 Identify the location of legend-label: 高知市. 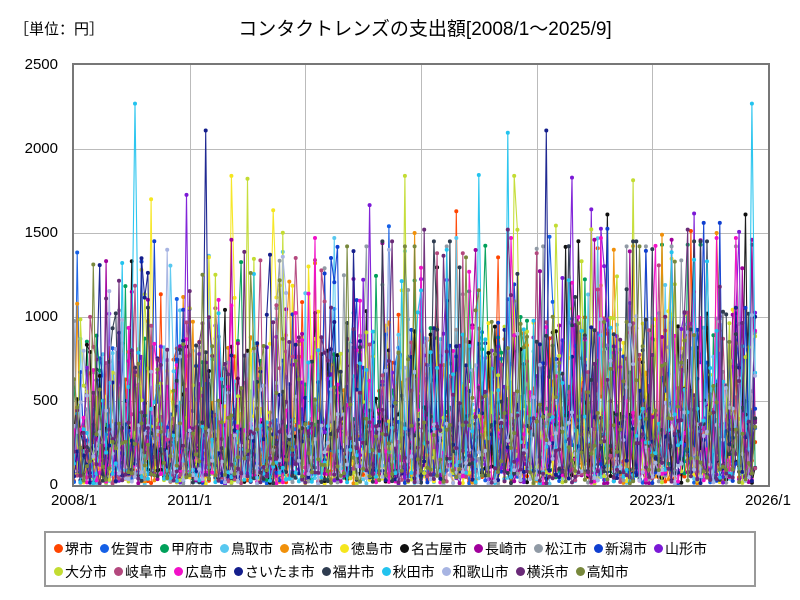
(607, 571).